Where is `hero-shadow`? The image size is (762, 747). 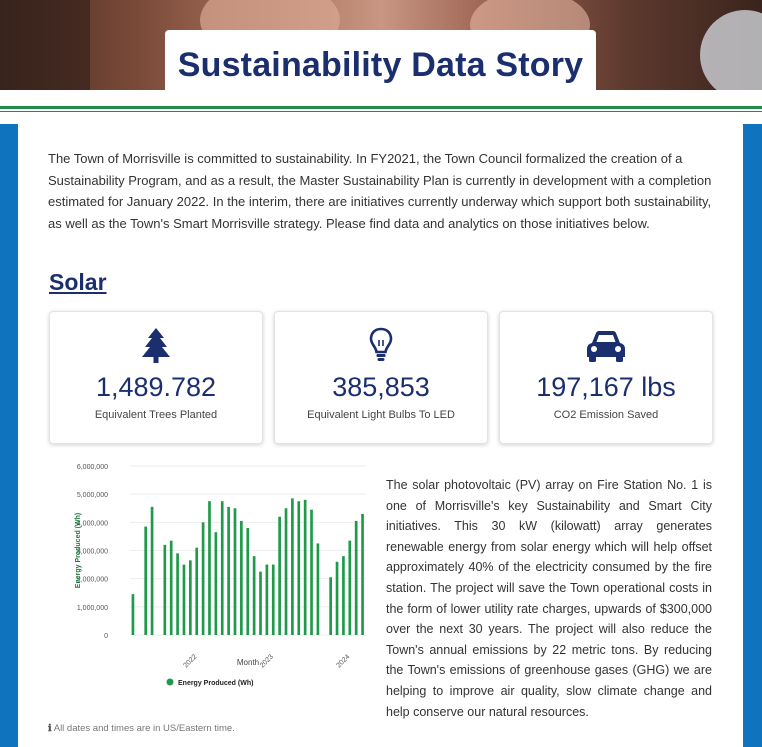
hero-shadow is located at coordinates (45, 45).